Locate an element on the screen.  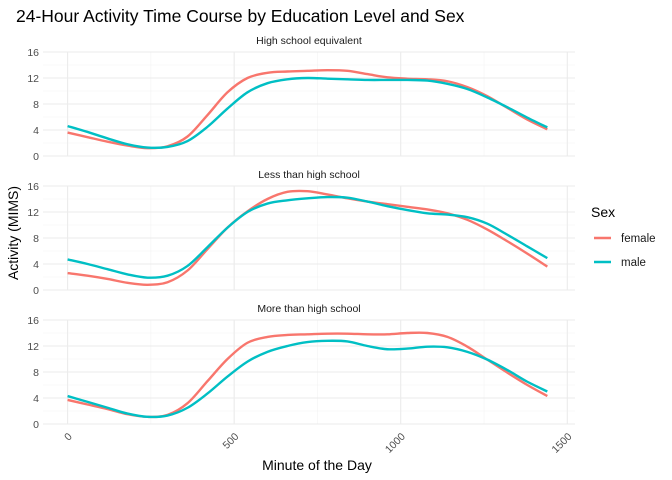
facet-strip-label: More than high school is located at coordinates (308, 309).